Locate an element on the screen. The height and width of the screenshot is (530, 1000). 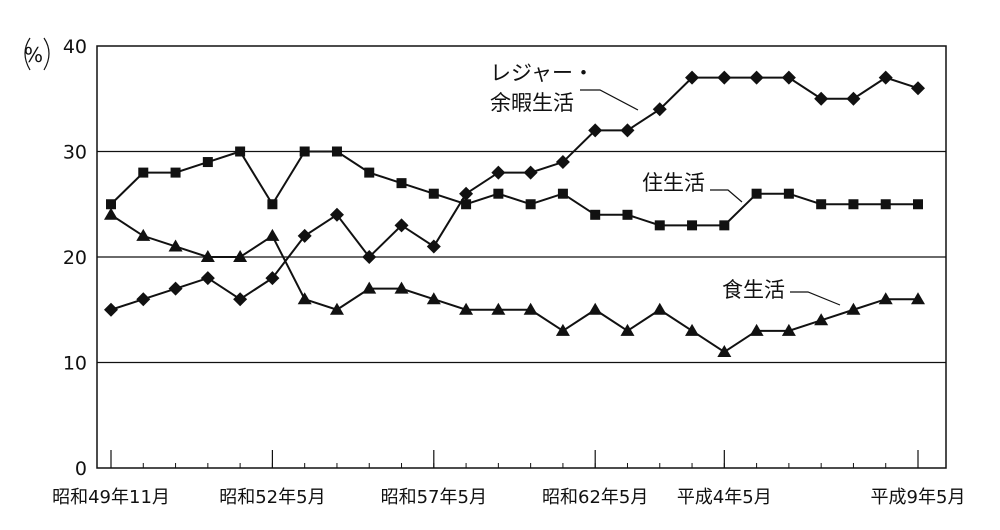
leader-lines is located at coordinates (710, 197).